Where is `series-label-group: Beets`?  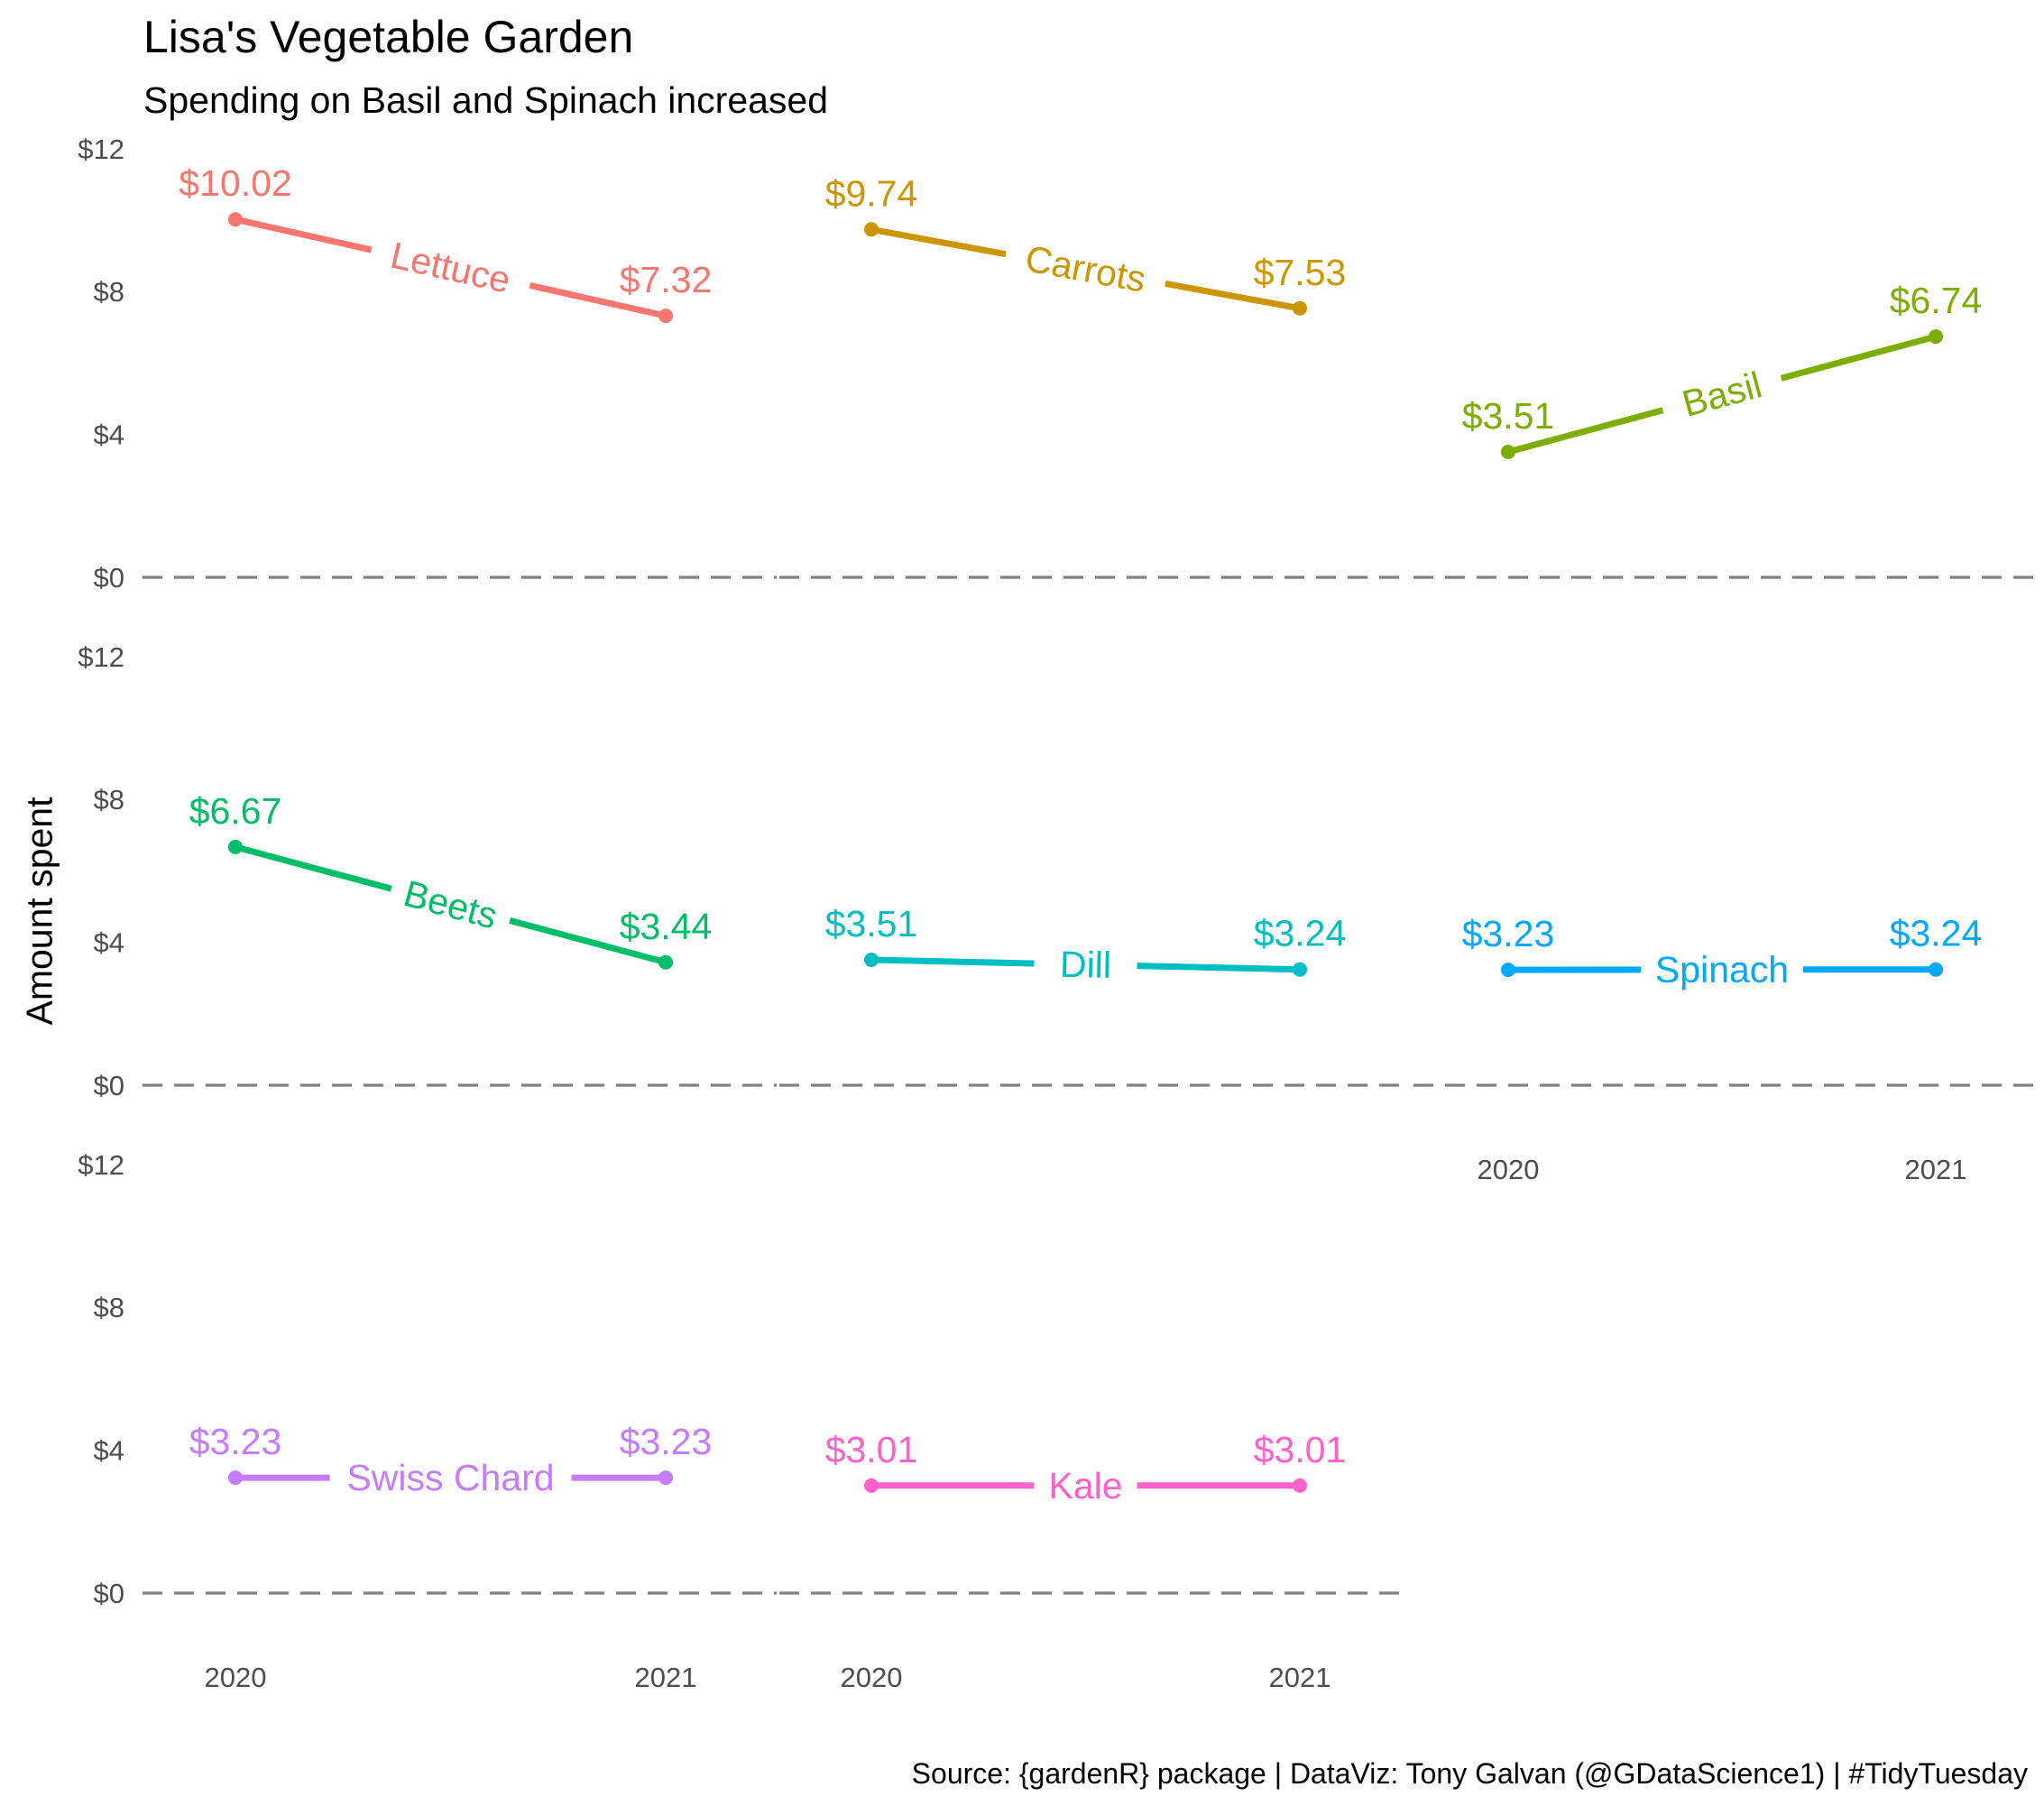 series-label-group: Beets is located at coordinates (451, 905).